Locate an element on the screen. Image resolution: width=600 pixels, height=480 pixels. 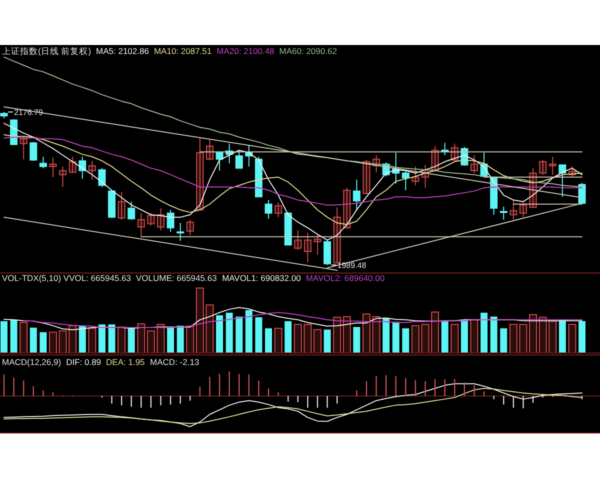
text: MAVOL2: 689640.00 is located at coordinates (345, 278).